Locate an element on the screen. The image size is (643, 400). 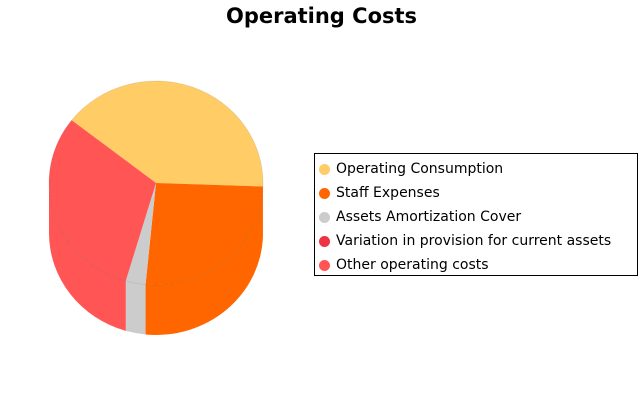
legend-item: Staff Expenses is located at coordinates (478, 193).